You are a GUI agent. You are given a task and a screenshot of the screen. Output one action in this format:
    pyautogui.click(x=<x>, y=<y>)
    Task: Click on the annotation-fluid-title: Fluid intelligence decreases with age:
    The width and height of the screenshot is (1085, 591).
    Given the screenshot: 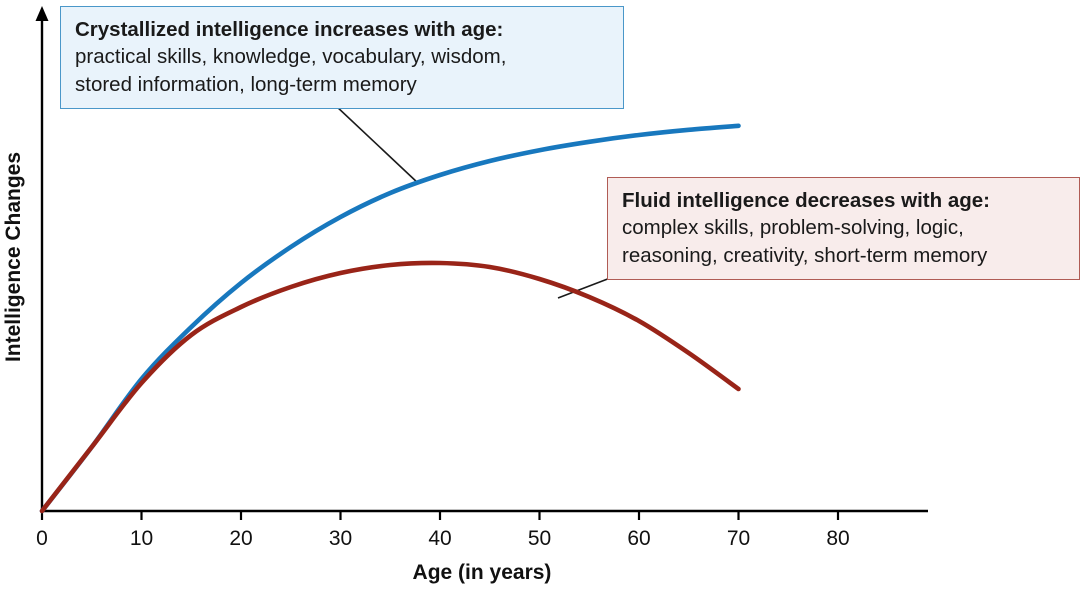 What is the action you would take?
    pyautogui.click(x=806, y=200)
    